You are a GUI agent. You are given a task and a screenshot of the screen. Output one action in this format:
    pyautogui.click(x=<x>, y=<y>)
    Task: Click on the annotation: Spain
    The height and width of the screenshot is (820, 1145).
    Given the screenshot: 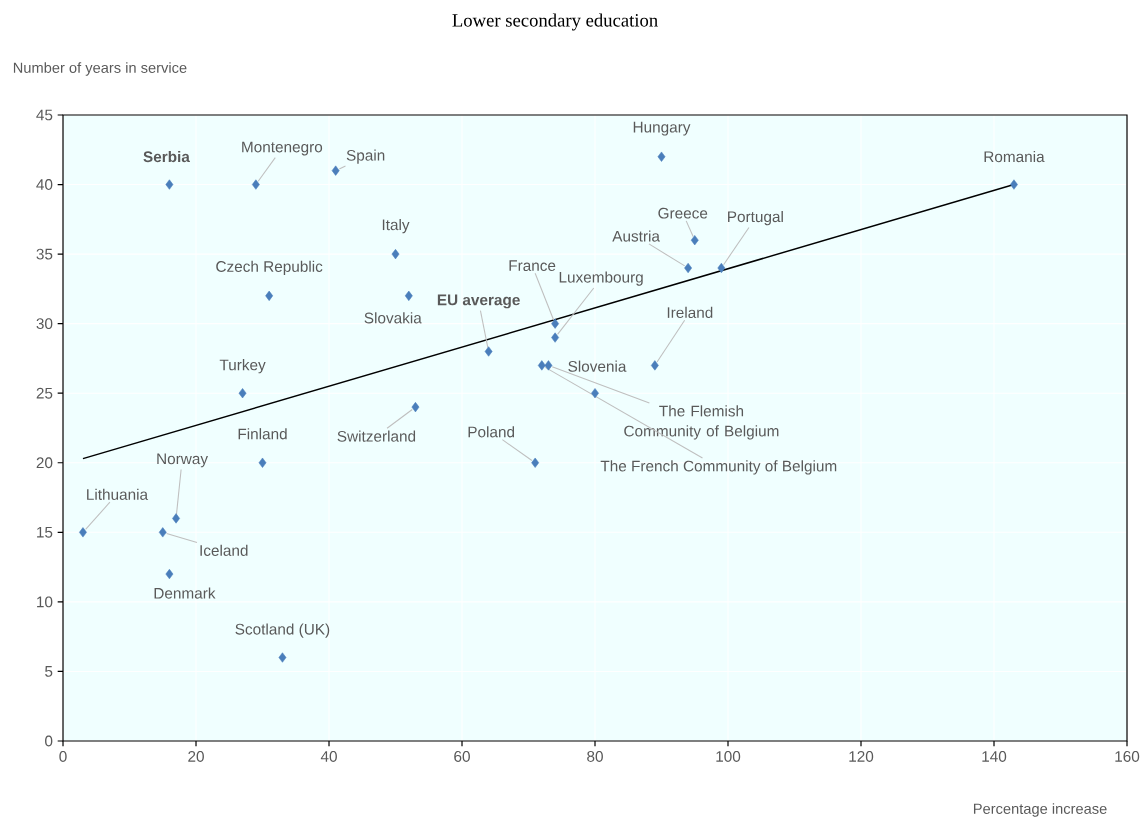 What is the action you would take?
    pyautogui.click(x=365, y=156)
    